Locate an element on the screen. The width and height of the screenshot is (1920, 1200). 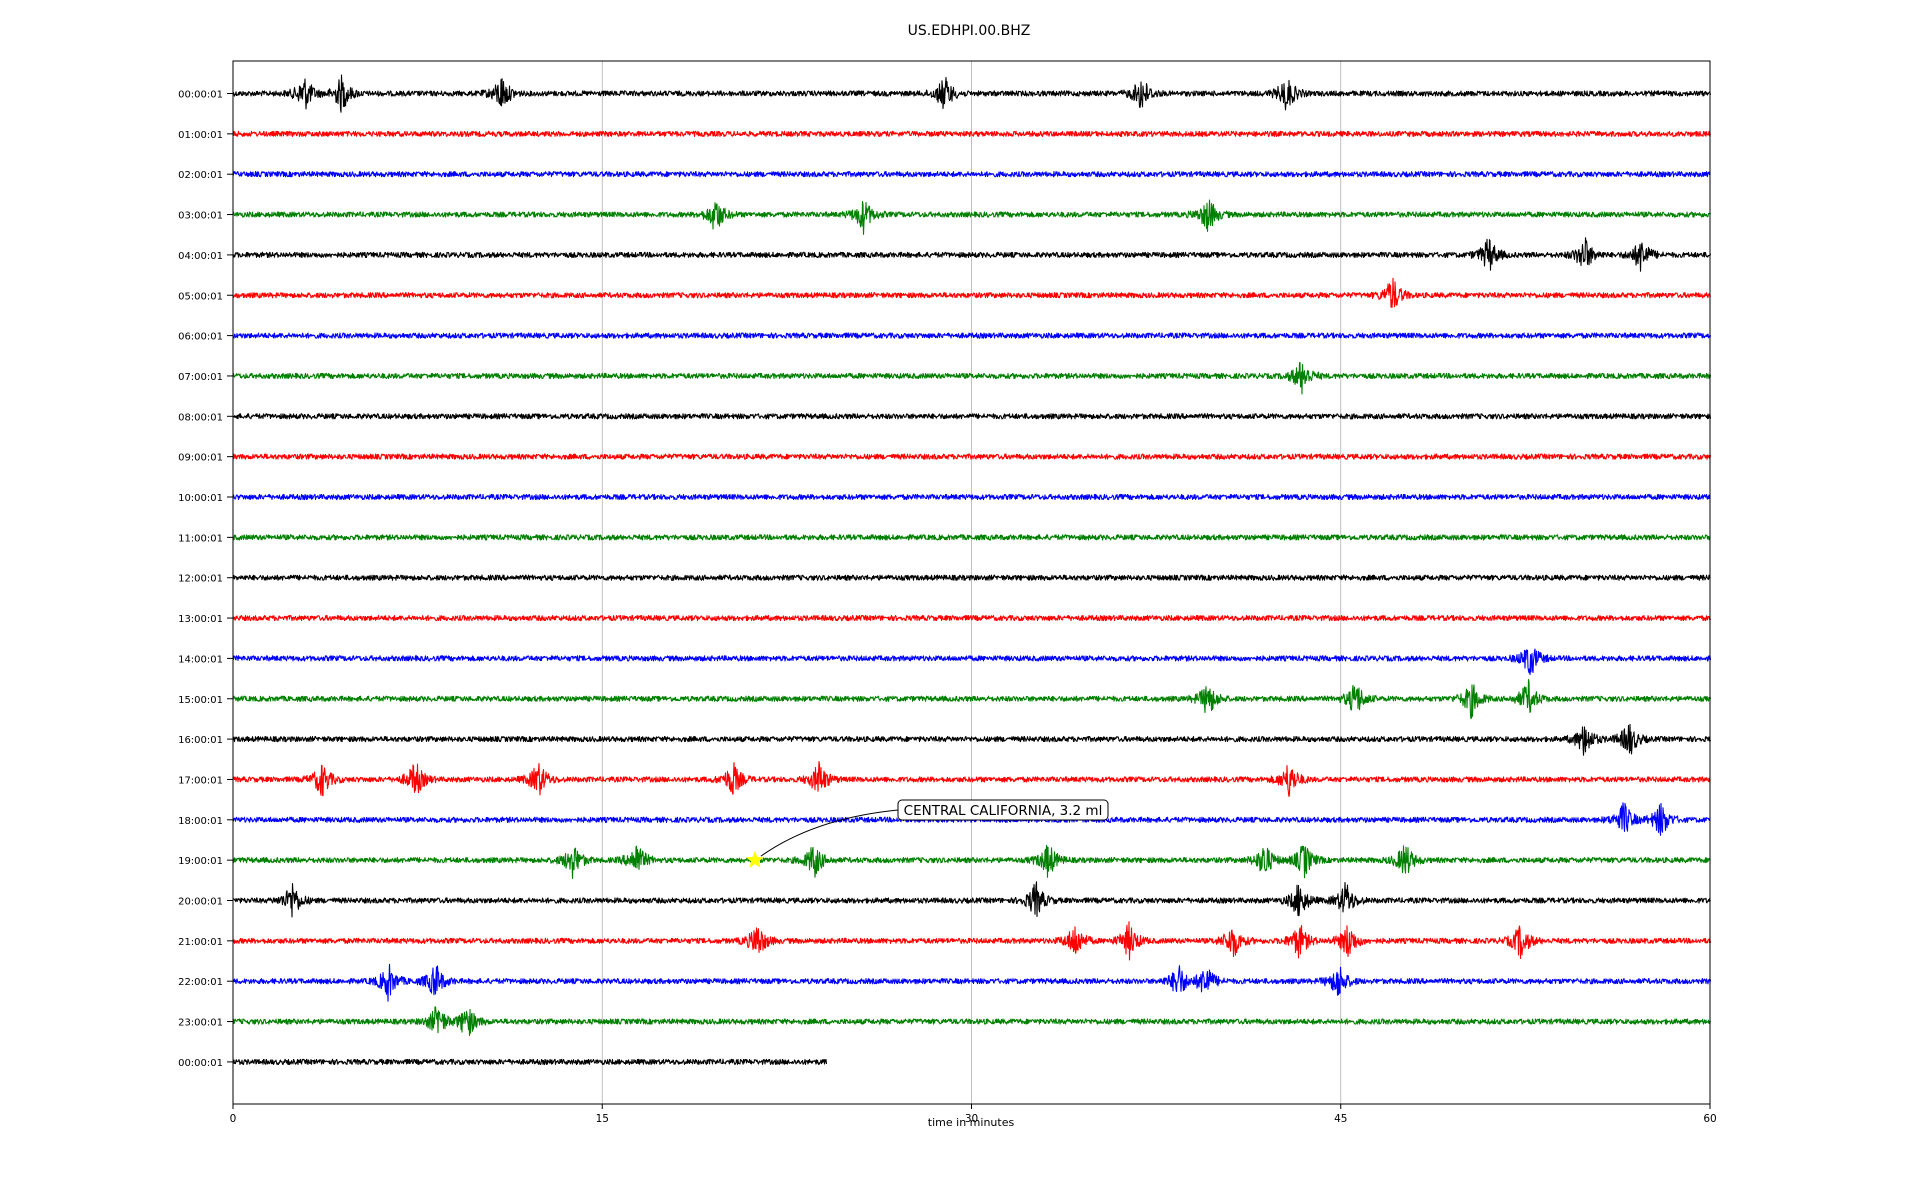
row-label: 10:00:01 is located at coordinates (200, 498).